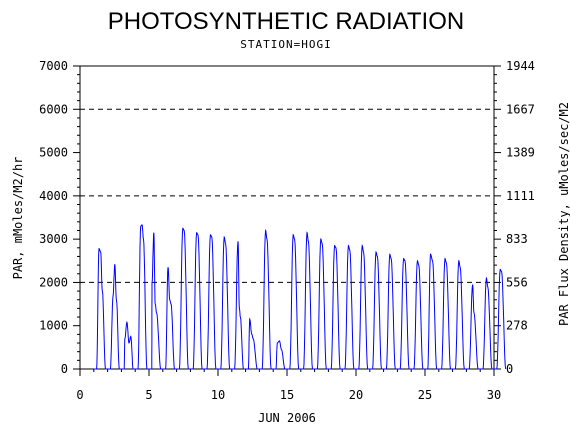  Describe the element at coordinates (288, 385) in the screenshot. I see `x-axis: 0 5 10 15 20 25 30` at that location.